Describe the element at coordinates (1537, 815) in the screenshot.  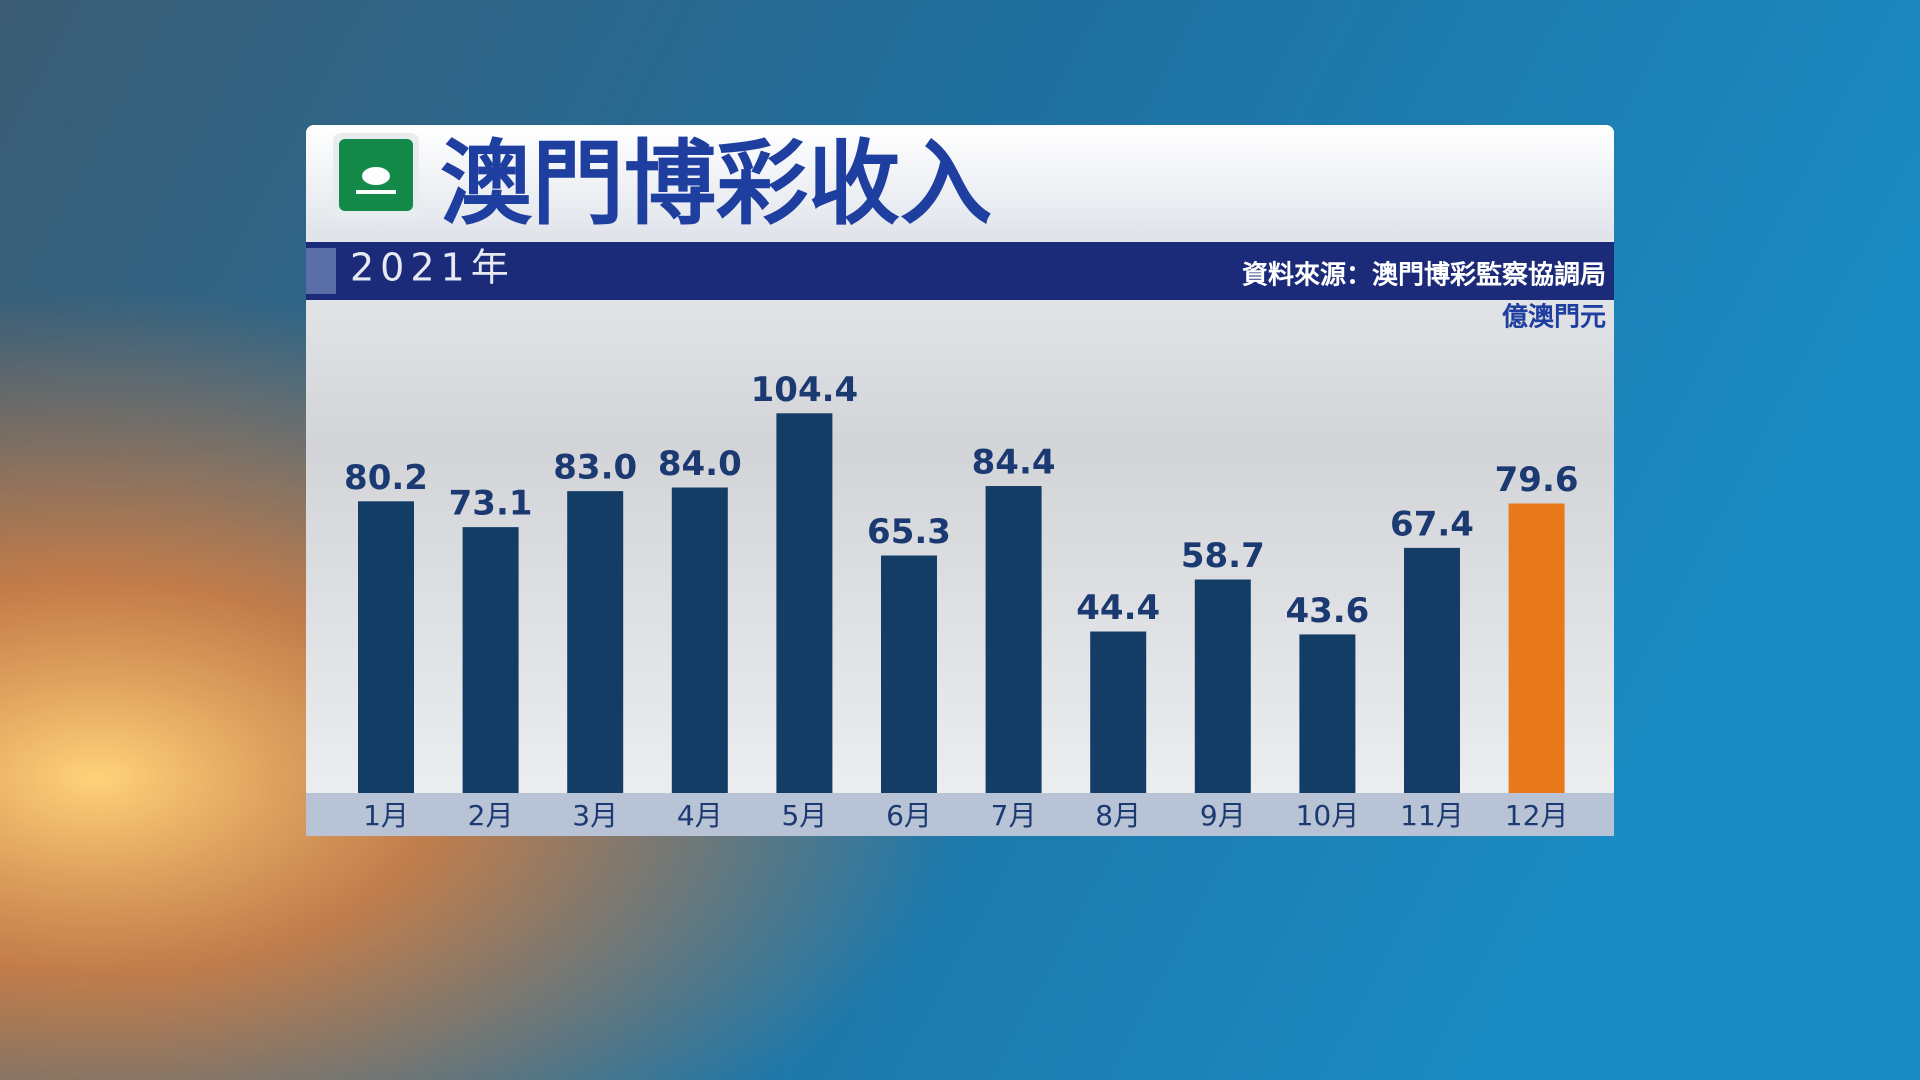
I see `x-tick-label: 12月` at that location.